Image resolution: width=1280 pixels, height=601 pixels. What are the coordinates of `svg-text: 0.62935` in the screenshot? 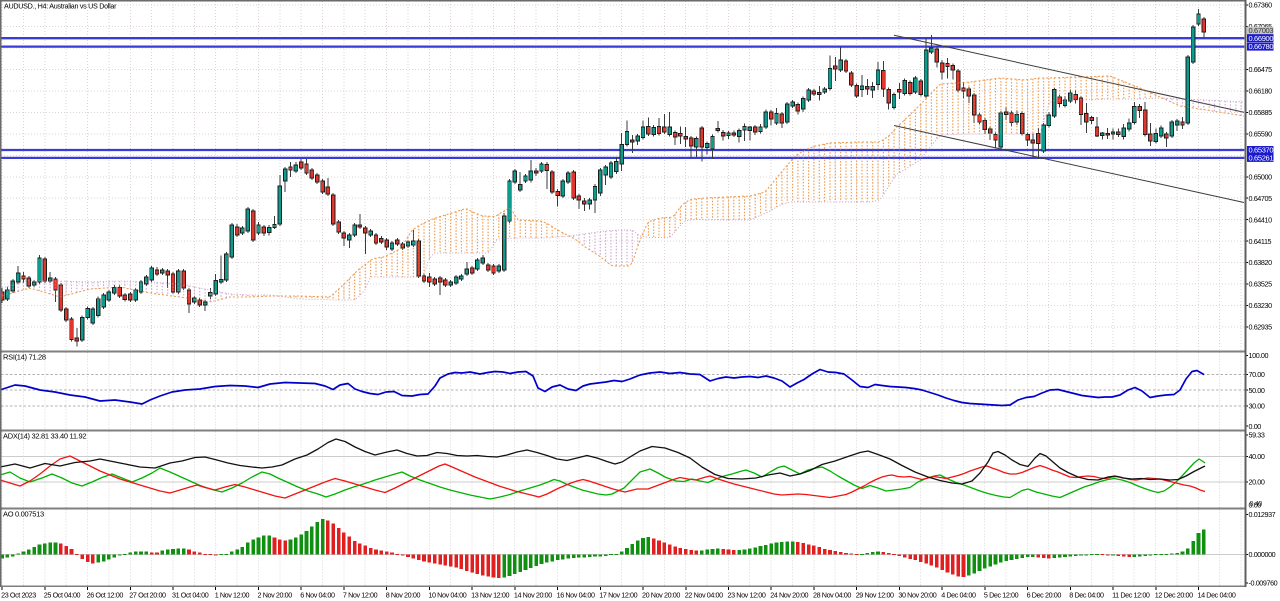 It's located at (1261, 327).